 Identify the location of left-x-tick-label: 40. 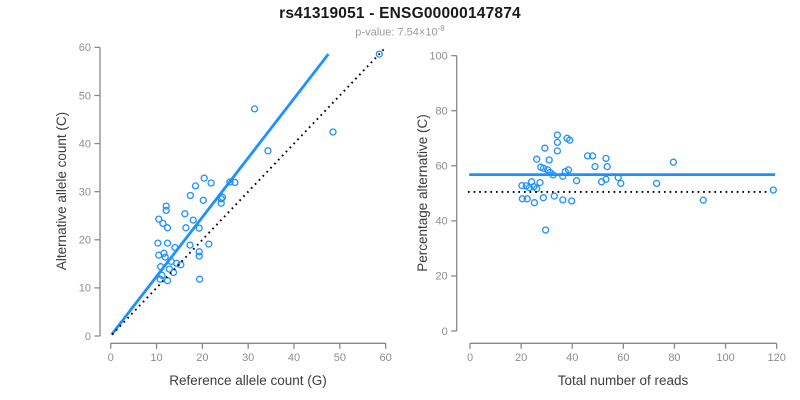
(294, 358).